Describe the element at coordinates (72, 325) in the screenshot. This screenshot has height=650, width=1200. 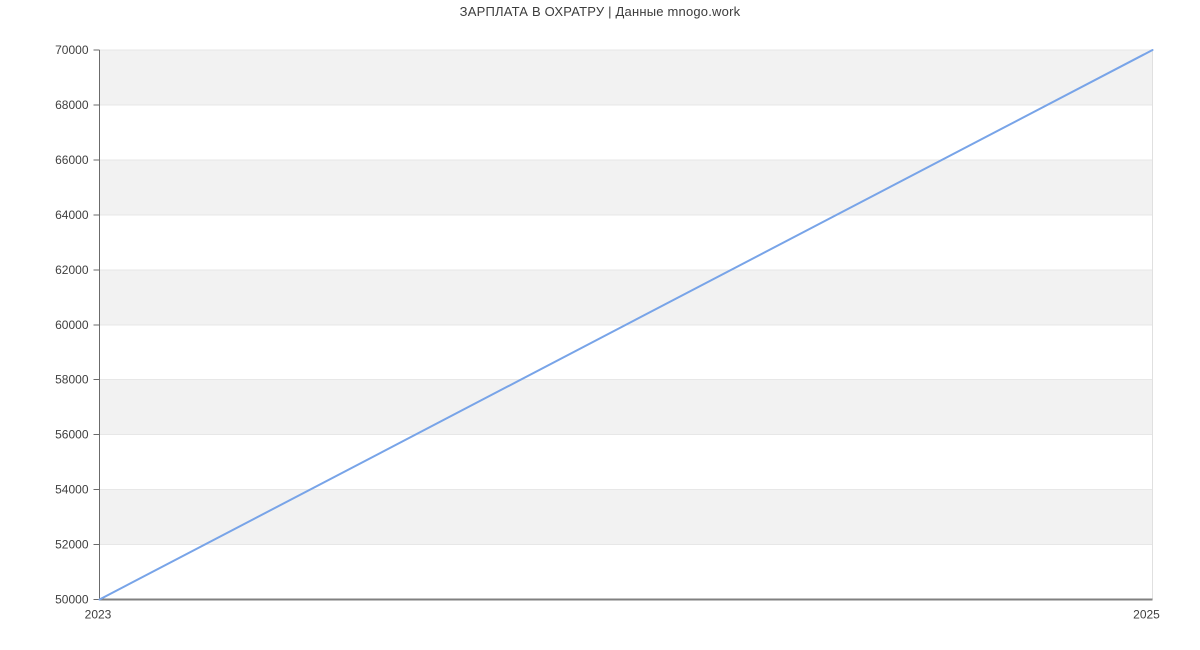
I see `y-tick-label: 60000` at that location.